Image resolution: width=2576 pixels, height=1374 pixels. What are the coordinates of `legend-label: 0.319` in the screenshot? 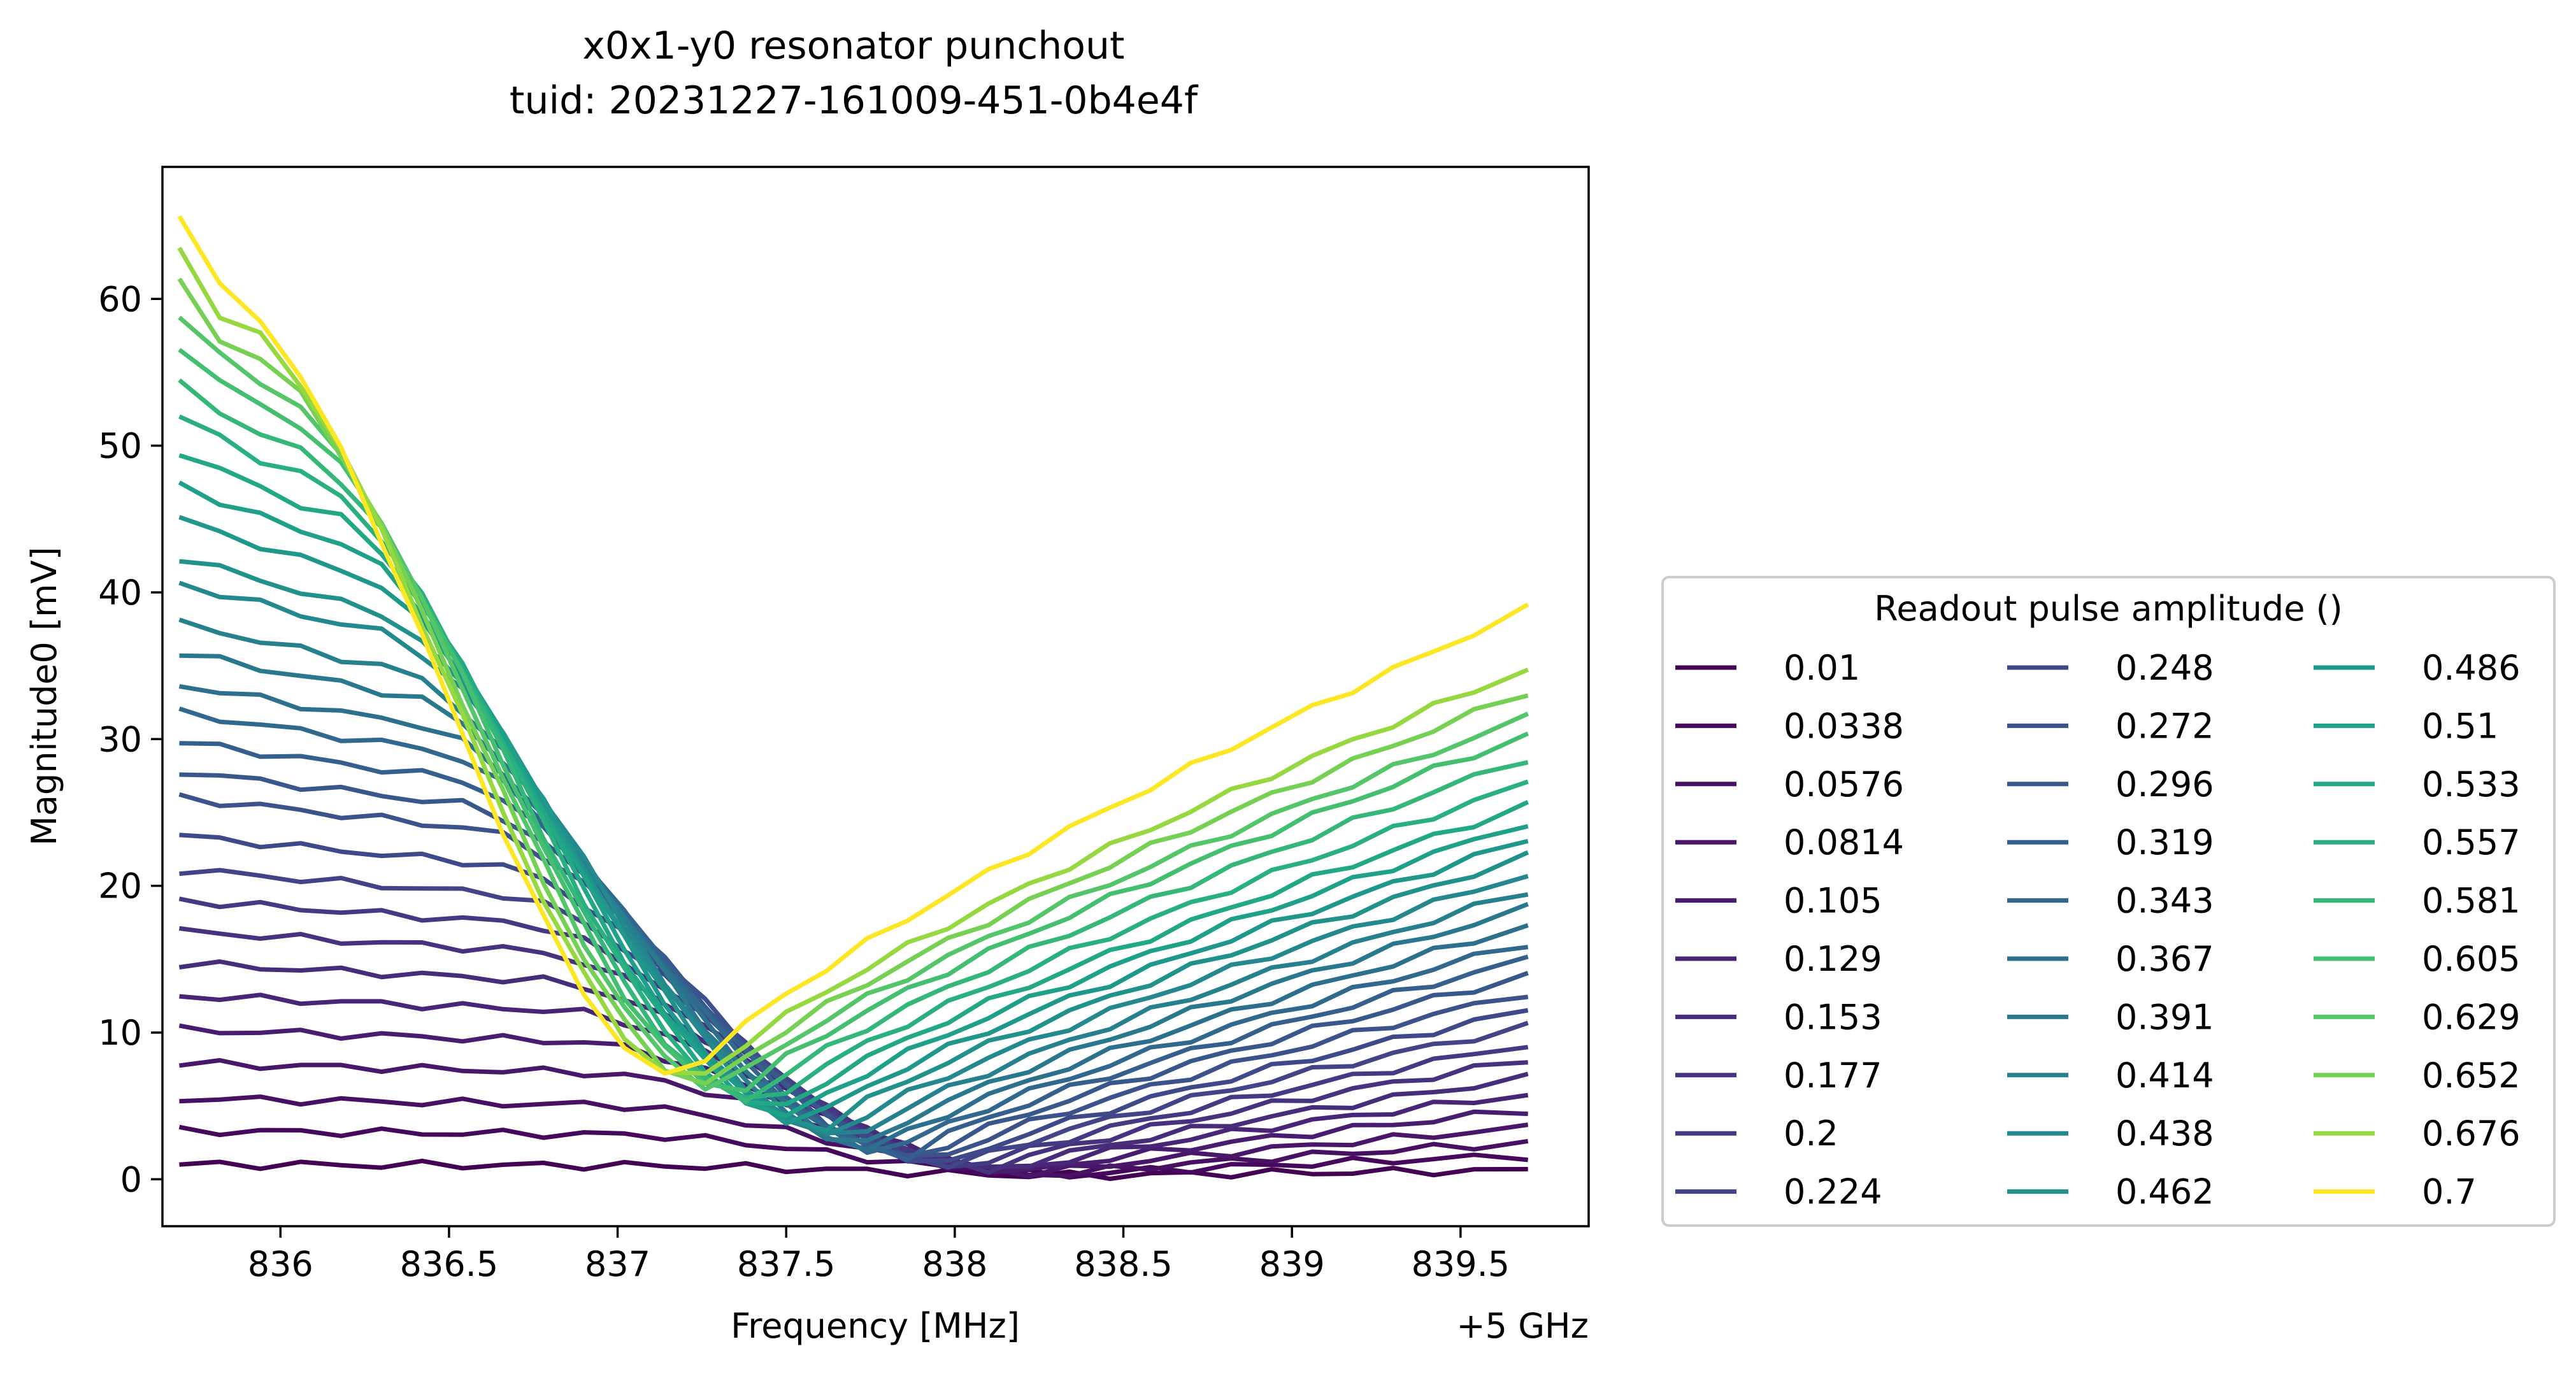 It's located at (2164, 842).